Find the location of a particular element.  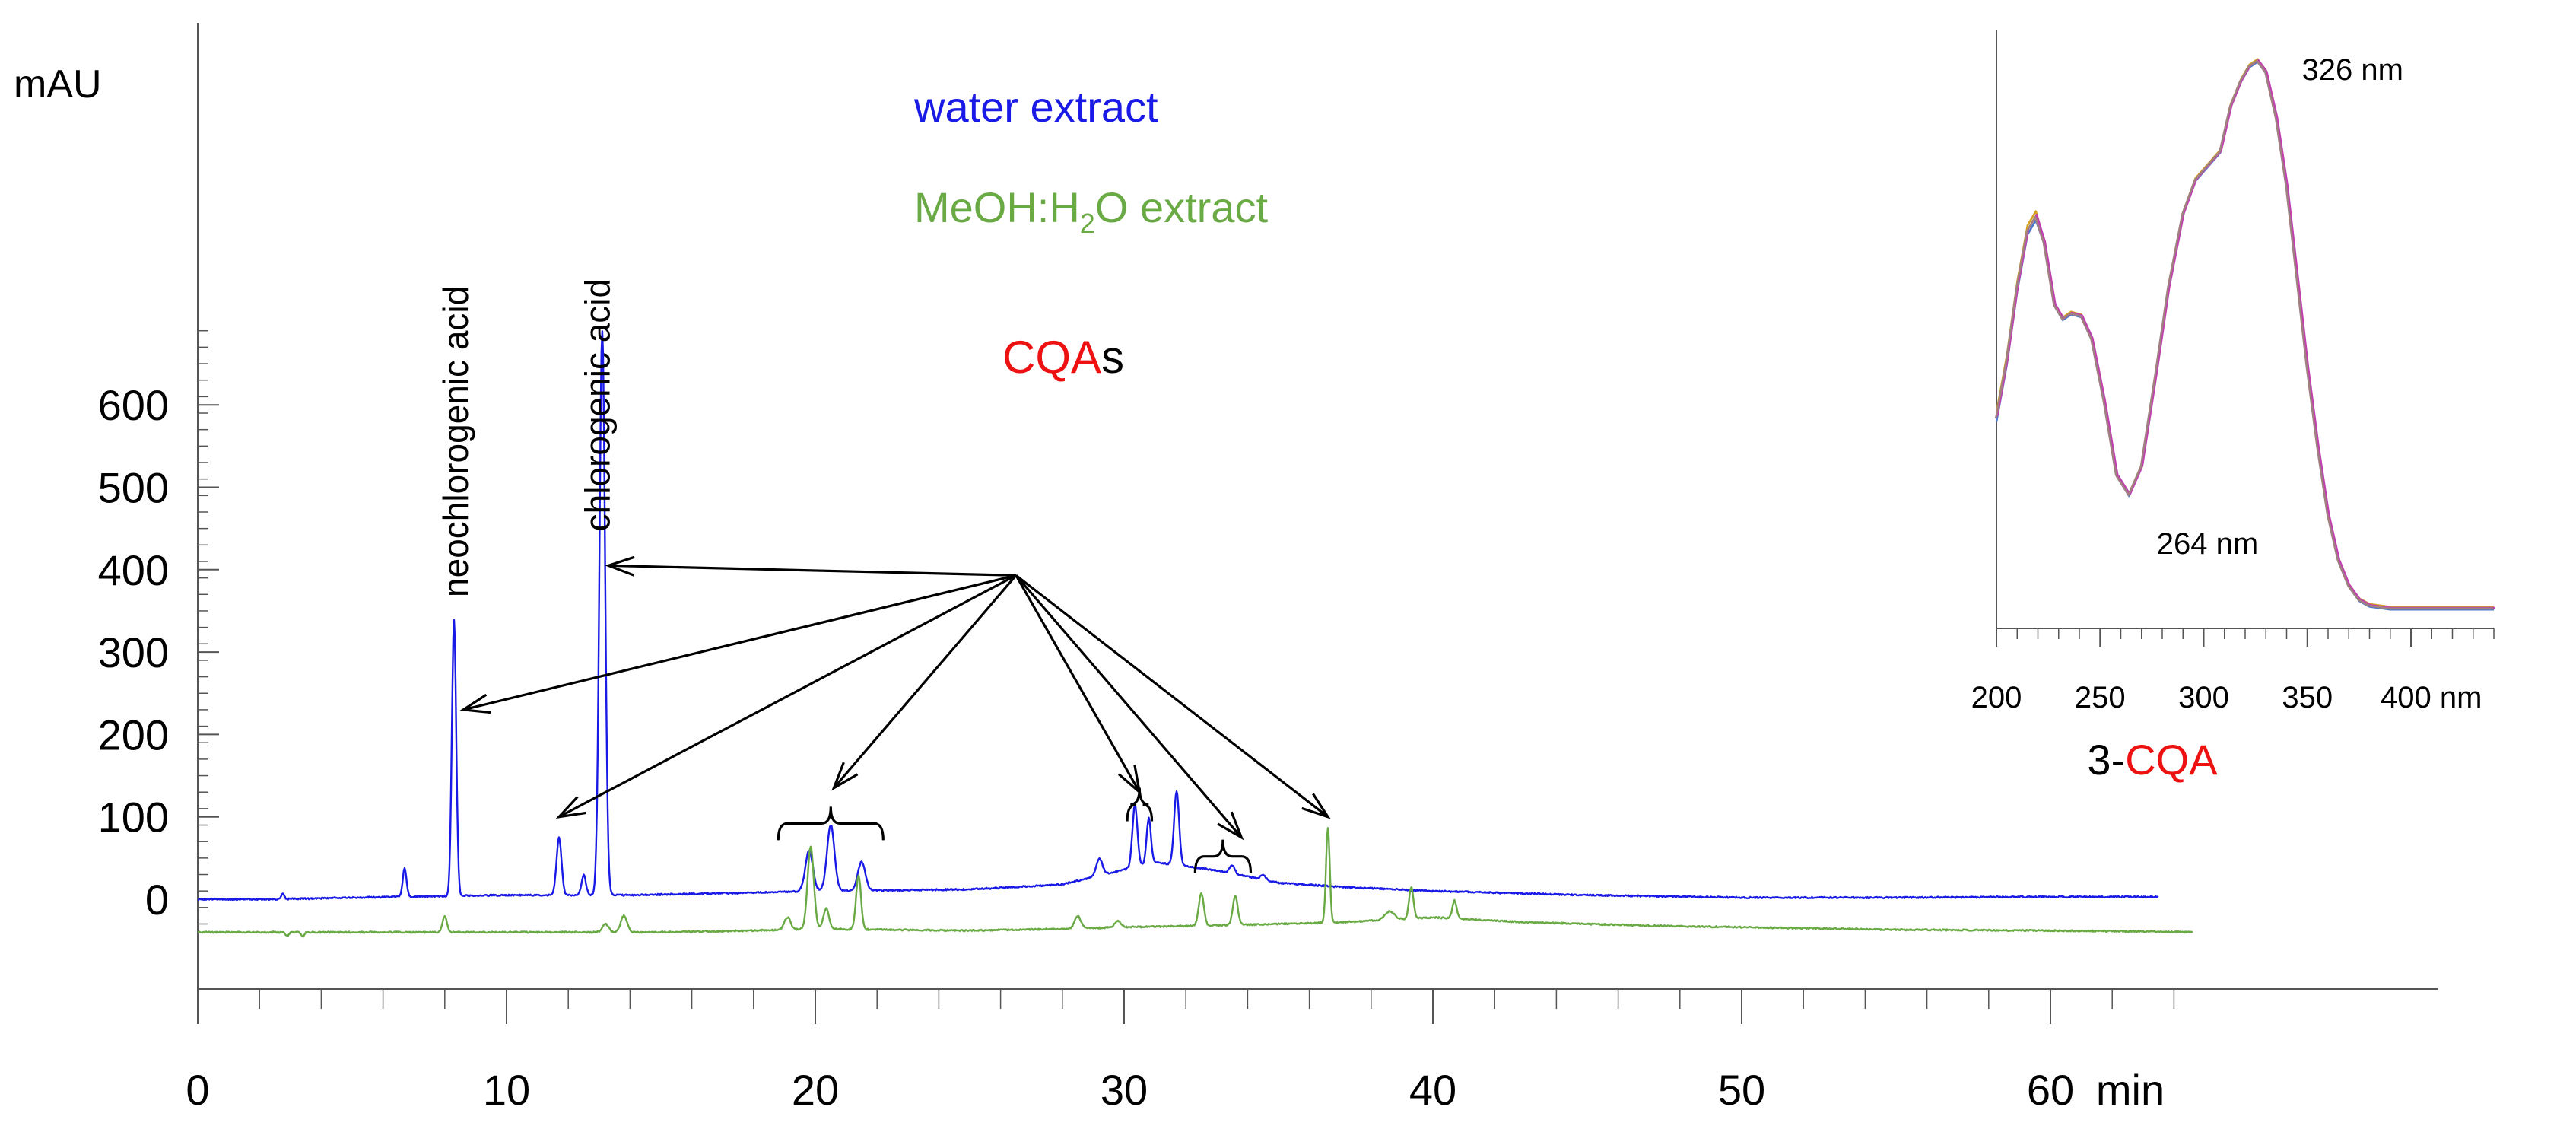

inset-title-cqa: CQA is located at coordinates (2171, 760).